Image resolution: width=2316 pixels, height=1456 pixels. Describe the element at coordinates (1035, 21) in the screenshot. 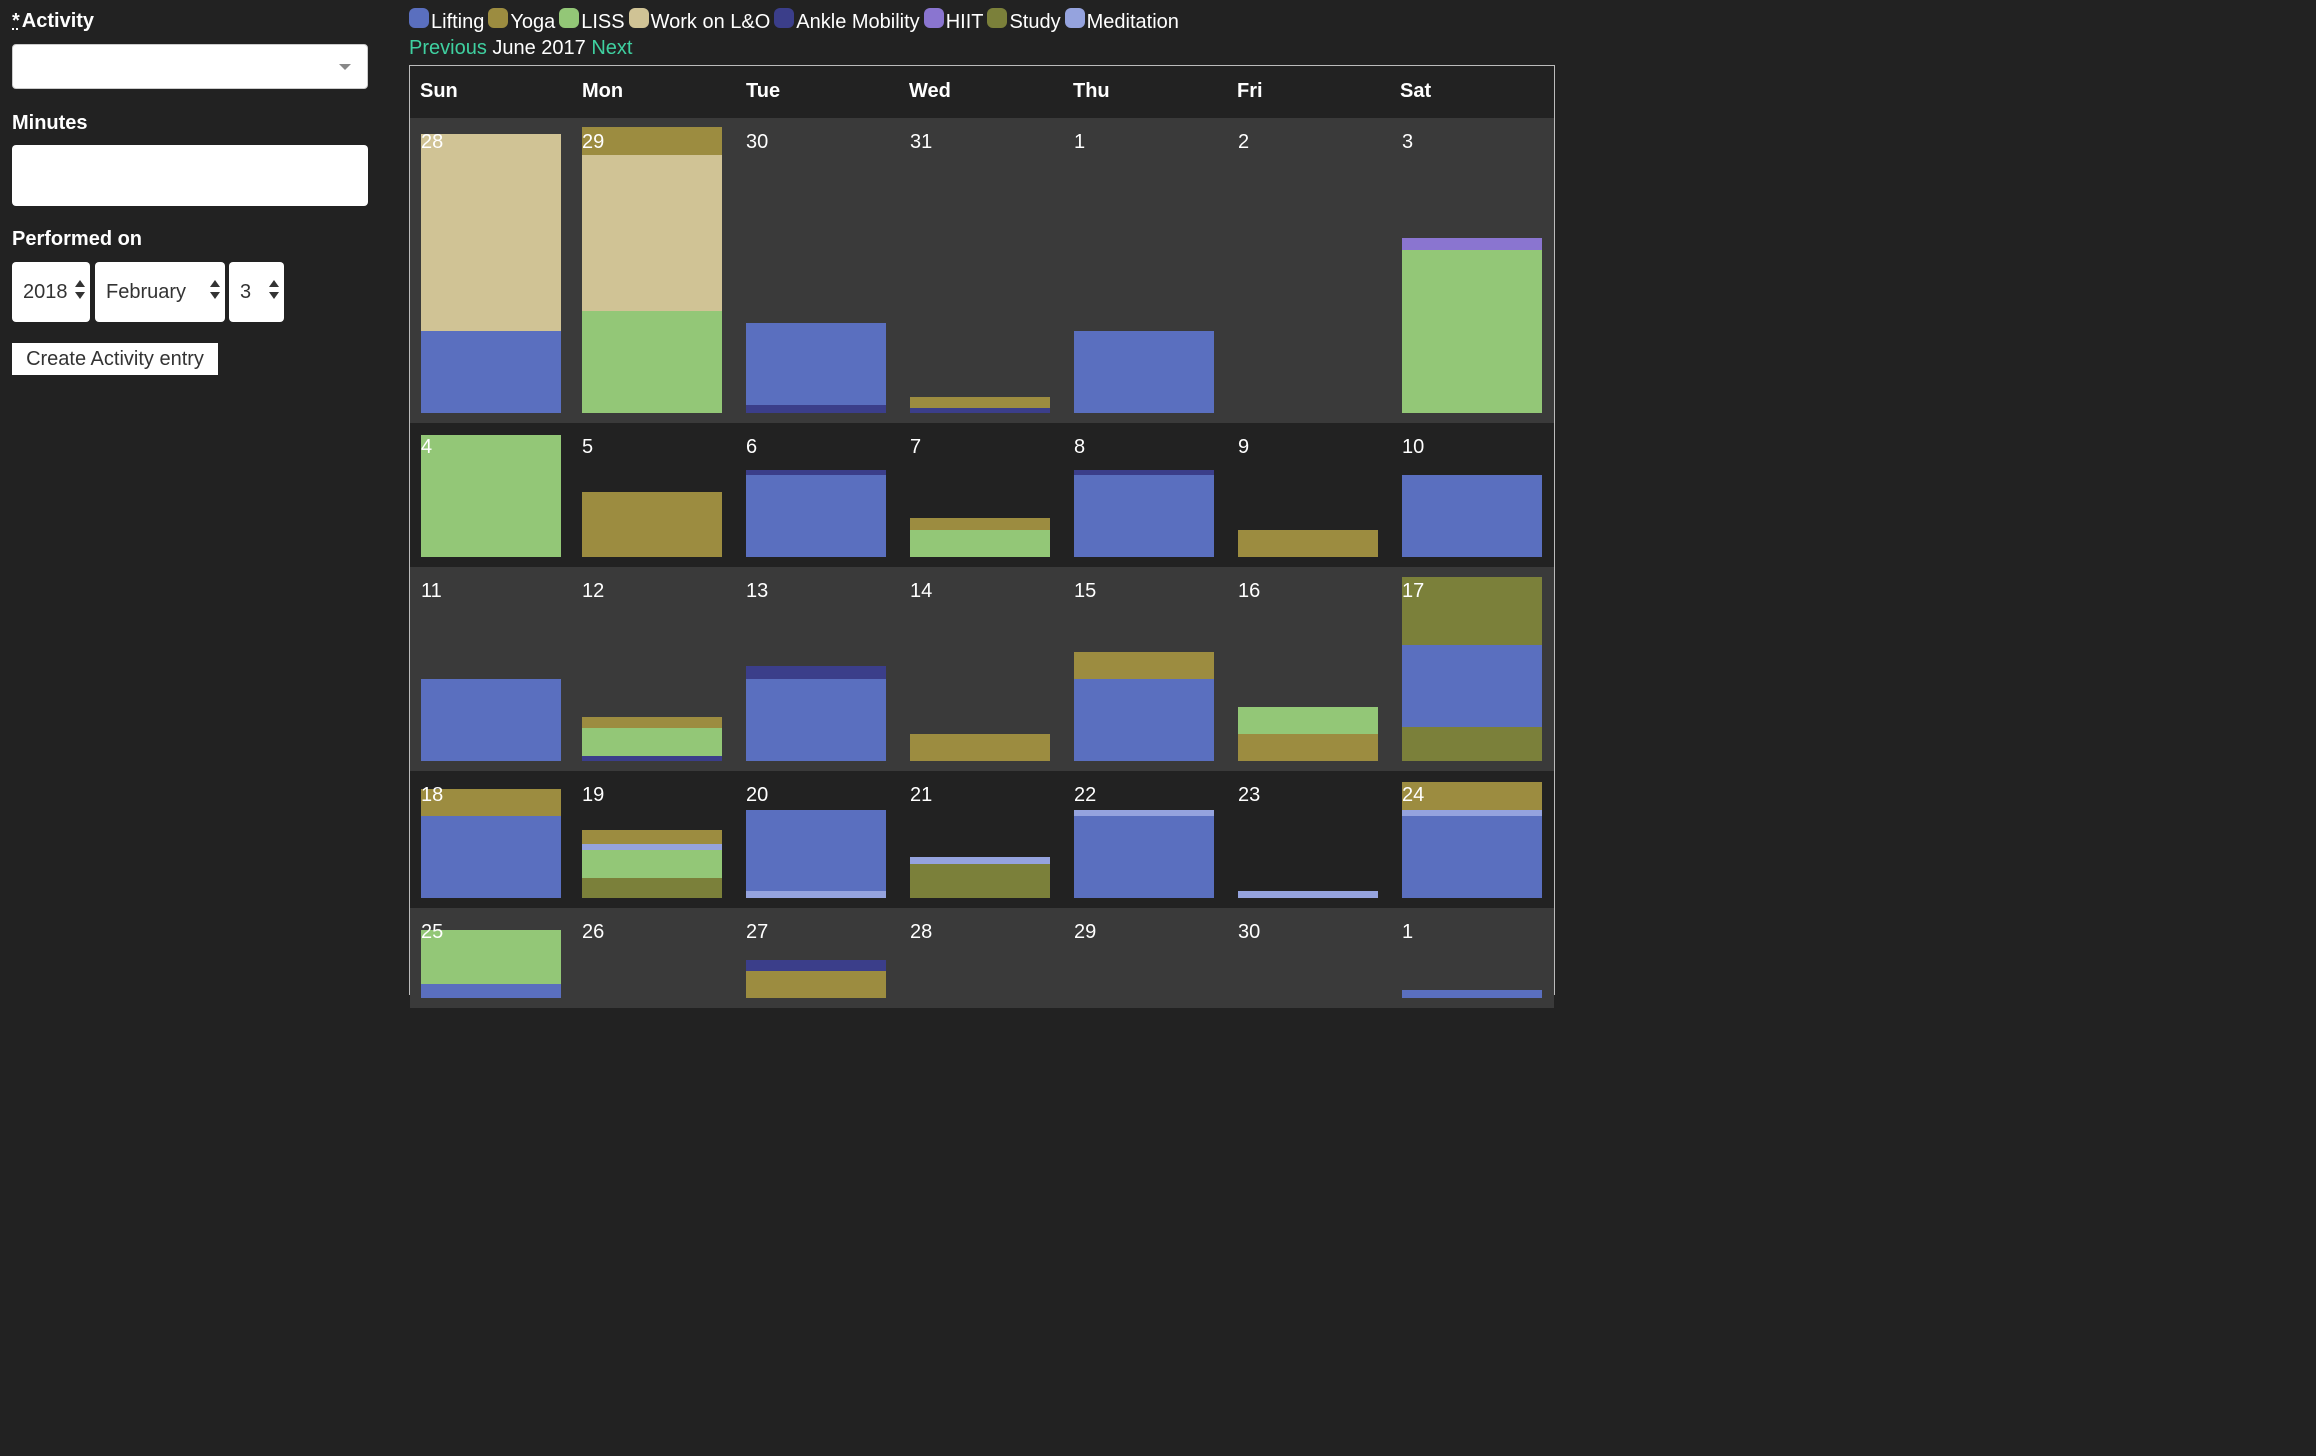

I see `legend-label: Study` at that location.